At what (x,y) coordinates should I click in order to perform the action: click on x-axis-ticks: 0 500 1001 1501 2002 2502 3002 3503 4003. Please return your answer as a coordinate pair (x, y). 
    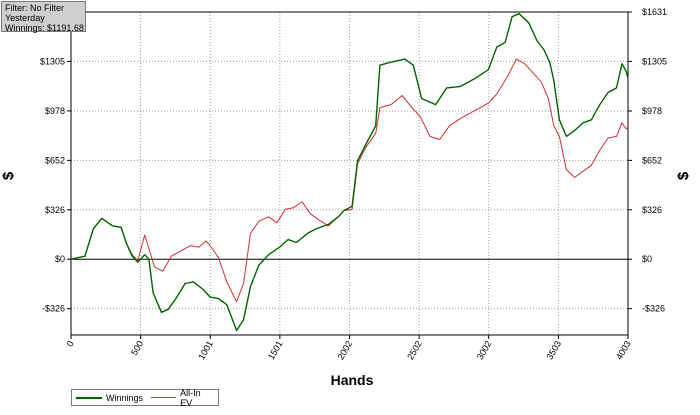
    Looking at the image, I should click on (349, 348).